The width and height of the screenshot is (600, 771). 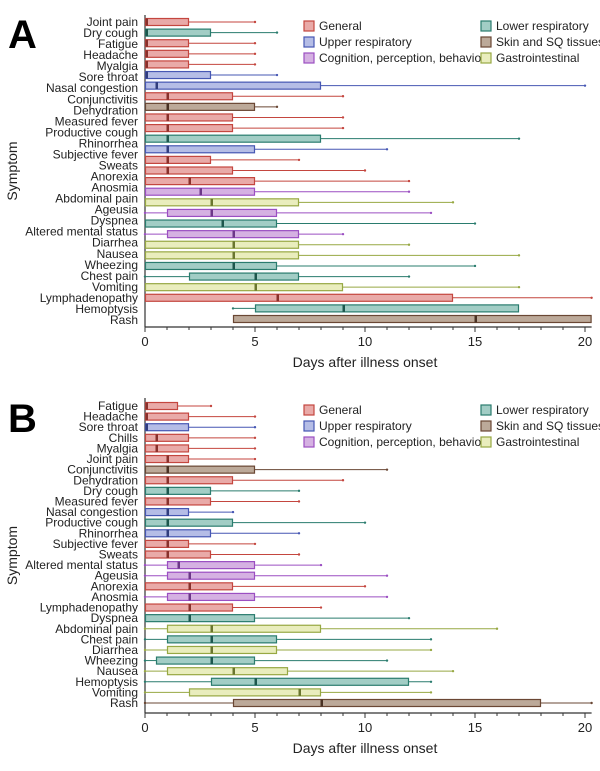 What do you see at coordinates (402, 58) in the screenshot?
I see `legend-label-cognition: Cognition, perception, behavior` at bounding box center [402, 58].